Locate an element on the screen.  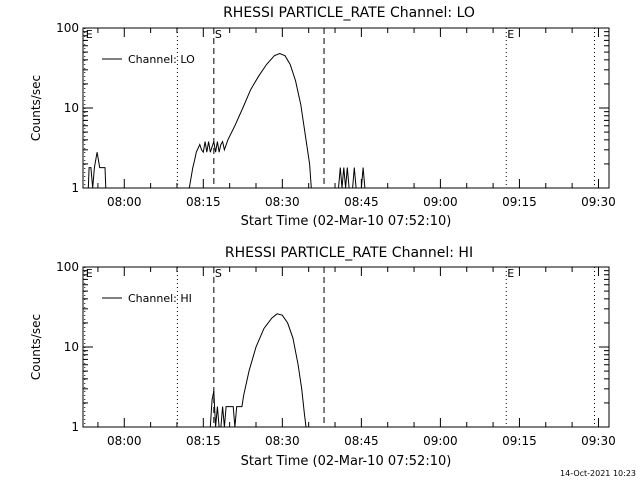
legend-label: Channel: LO is located at coordinates (161, 59).